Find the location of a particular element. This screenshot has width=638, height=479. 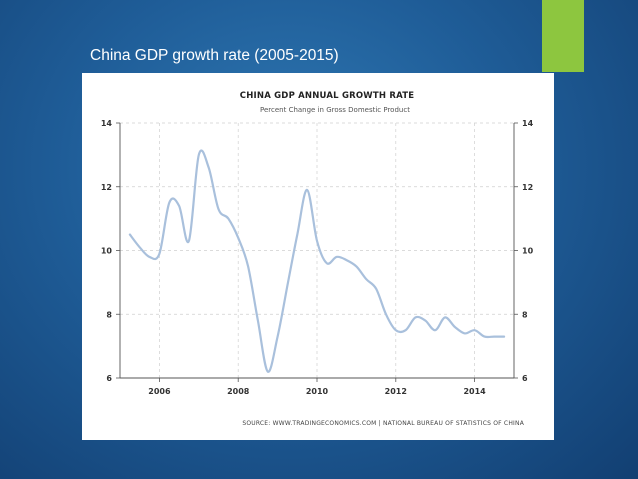

y-tick-label-right: 10 is located at coordinates (528, 251).